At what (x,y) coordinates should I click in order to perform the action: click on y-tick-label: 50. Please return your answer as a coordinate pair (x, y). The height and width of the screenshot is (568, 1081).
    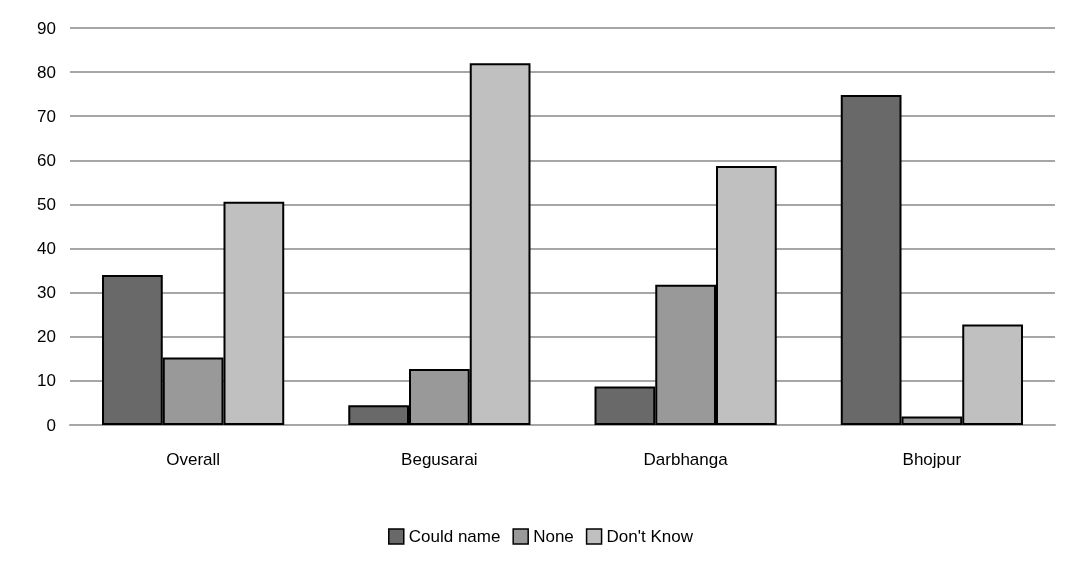
    Looking at the image, I should click on (46, 204).